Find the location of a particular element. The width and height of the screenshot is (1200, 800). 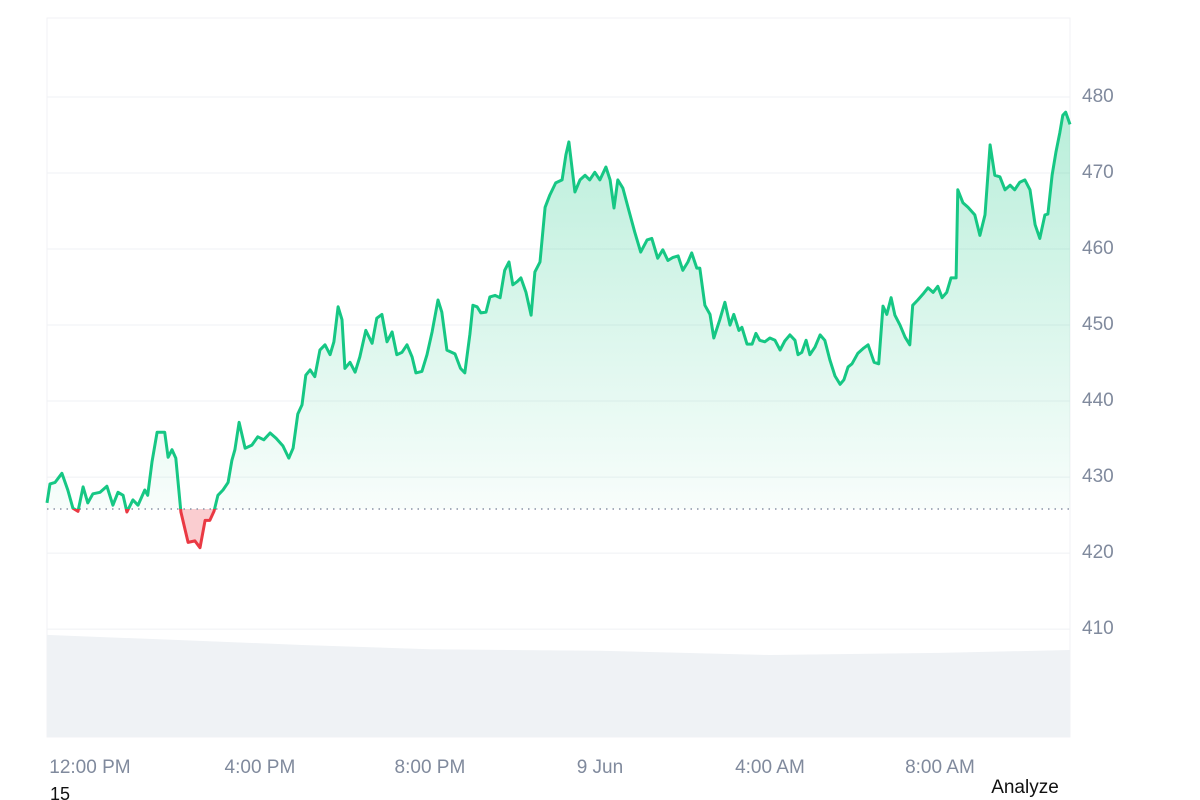

y-tick-label: 410 is located at coordinates (1098, 628).